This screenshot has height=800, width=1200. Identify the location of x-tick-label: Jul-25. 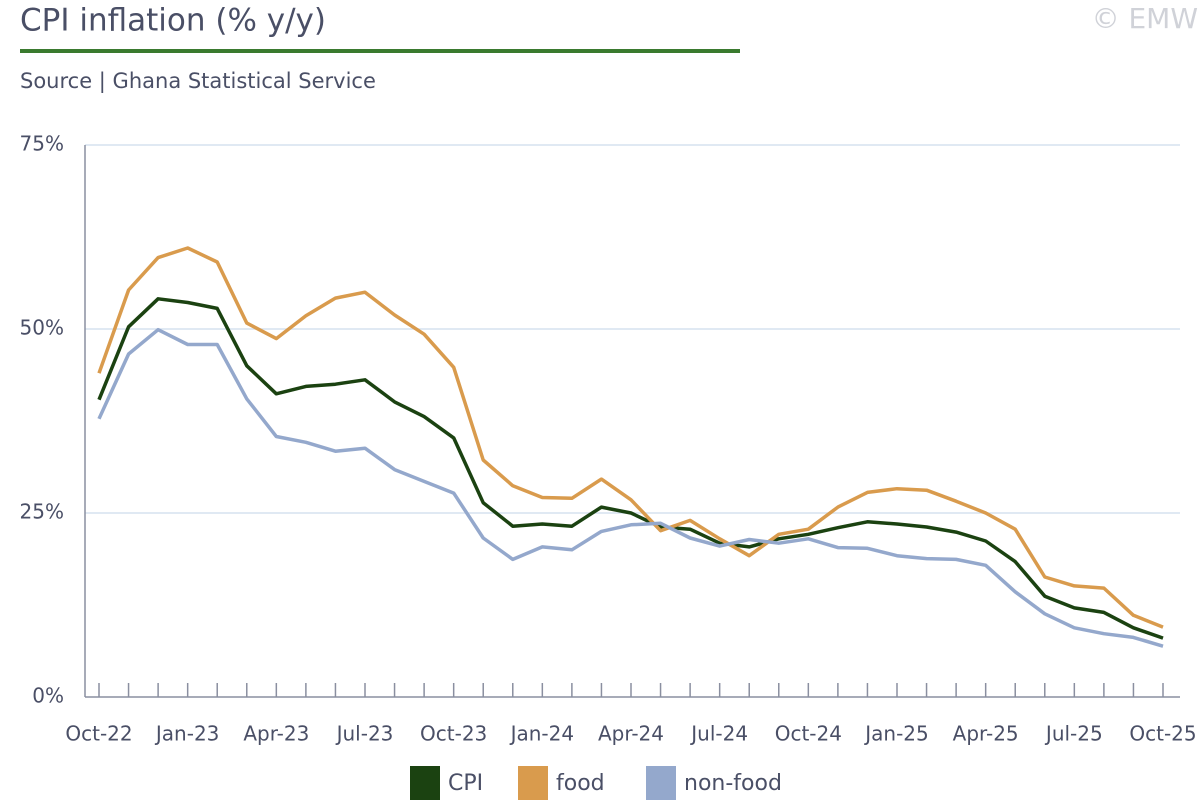
(1073, 734).